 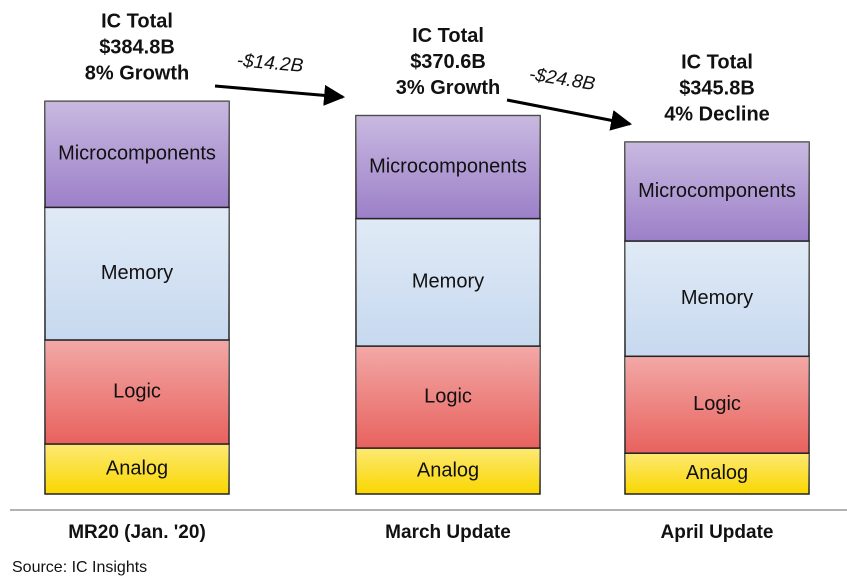 What do you see at coordinates (717, 88) in the screenshot?
I see `total-value: $345.8B` at bounding box center [717, 88].